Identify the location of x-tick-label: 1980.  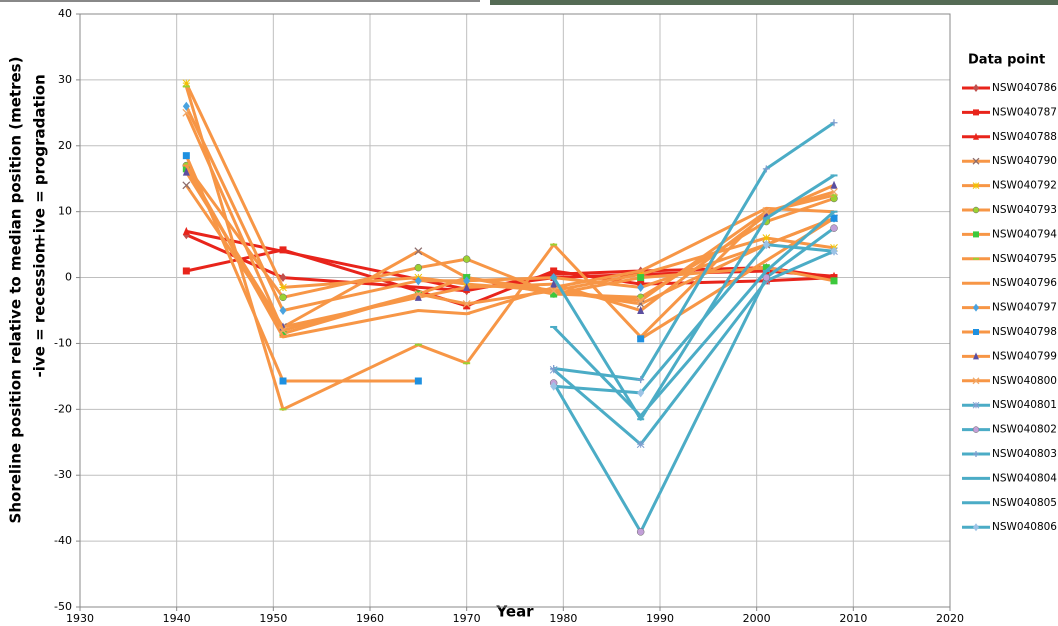
(563, 617).